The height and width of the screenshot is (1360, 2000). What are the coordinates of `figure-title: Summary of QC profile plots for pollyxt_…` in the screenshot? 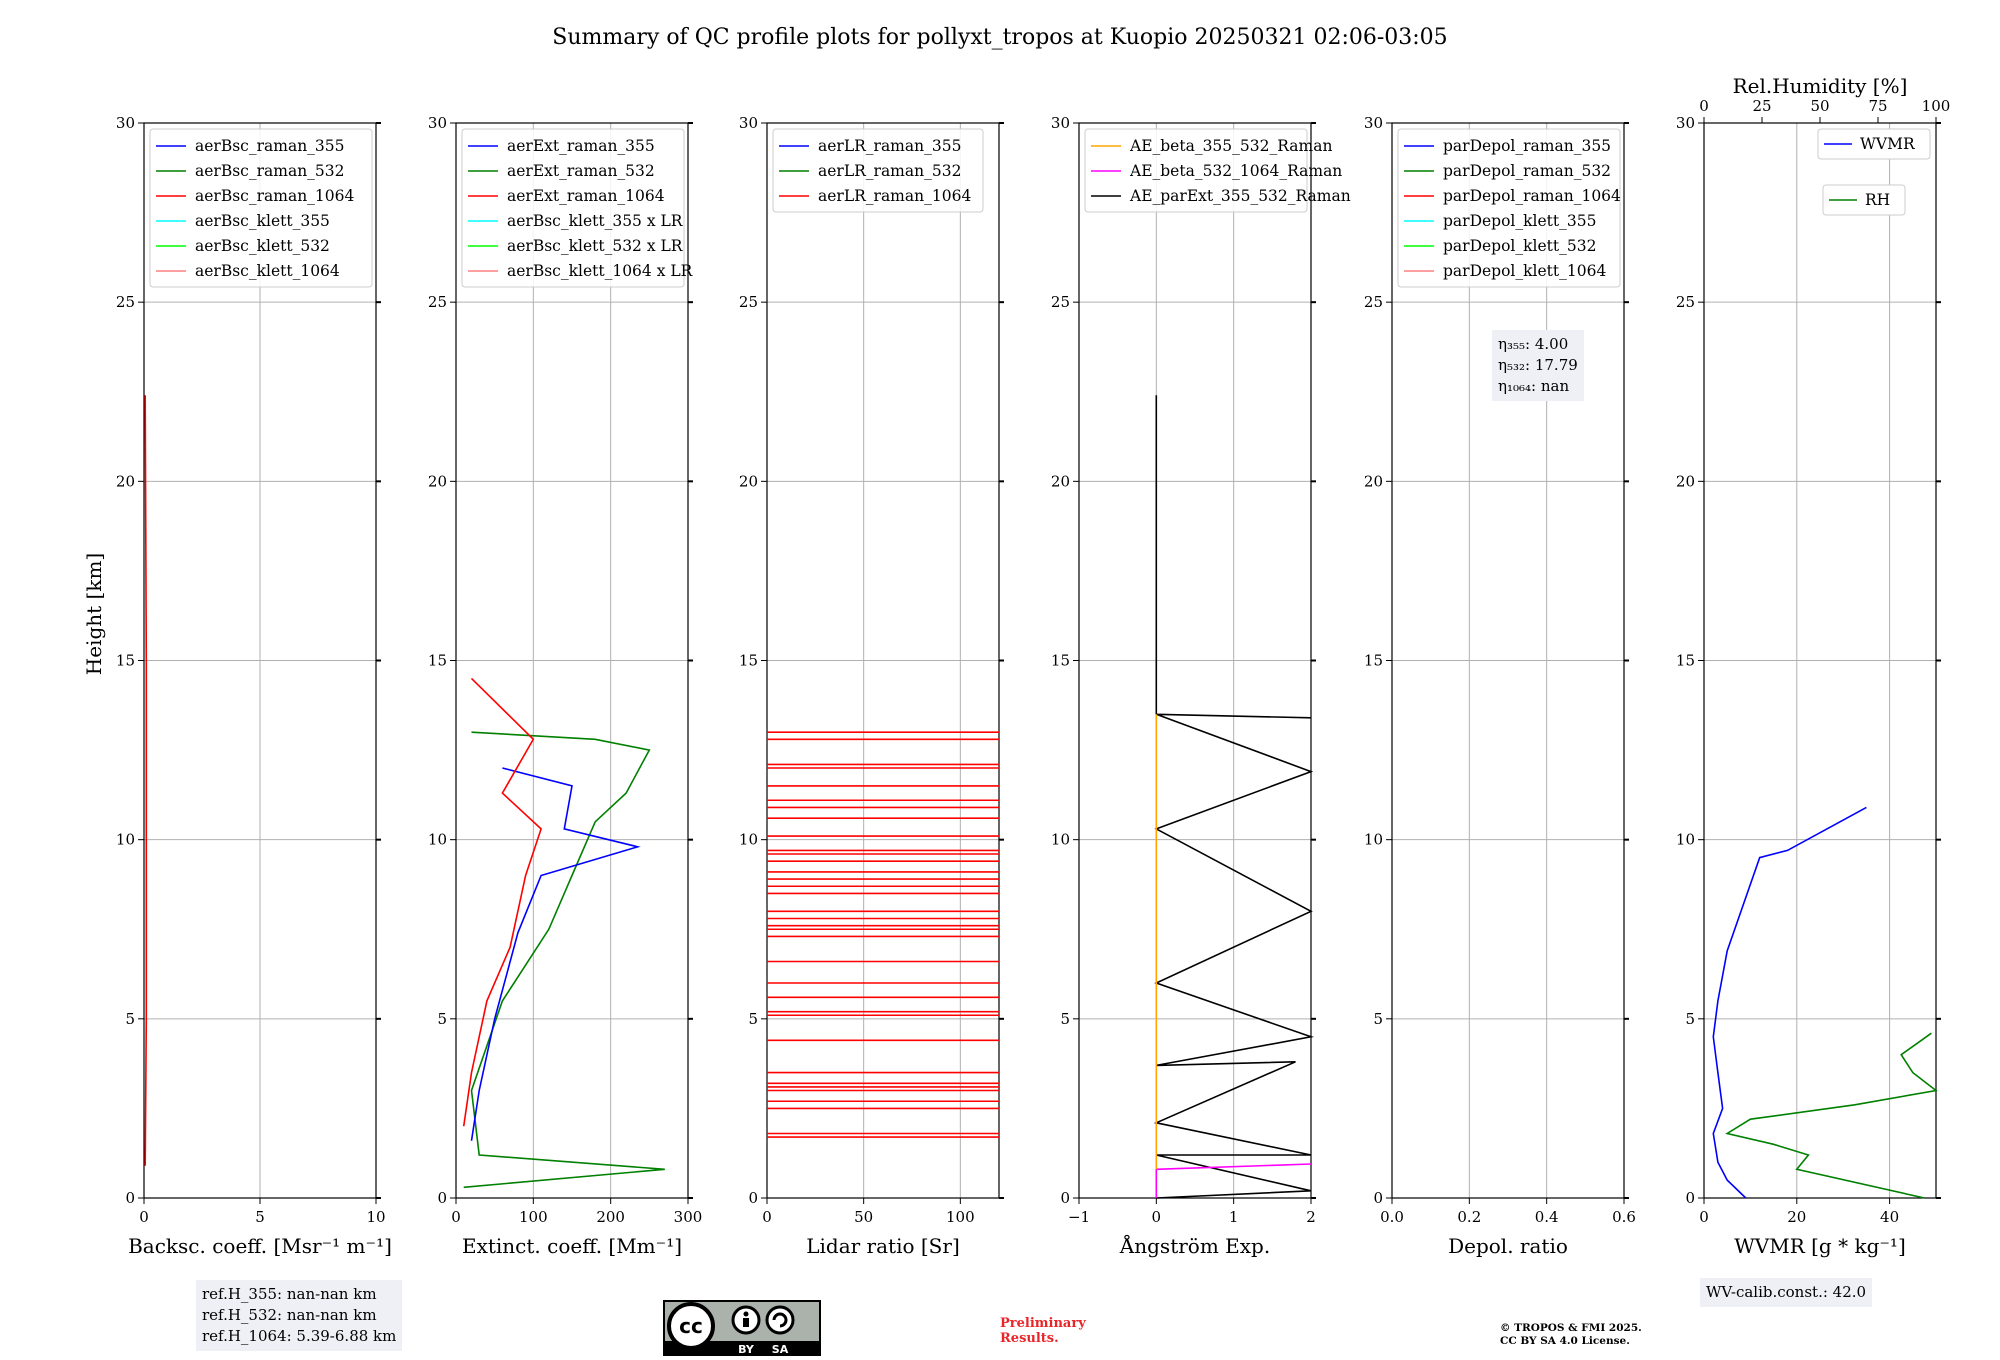 It's located at (999, 37).